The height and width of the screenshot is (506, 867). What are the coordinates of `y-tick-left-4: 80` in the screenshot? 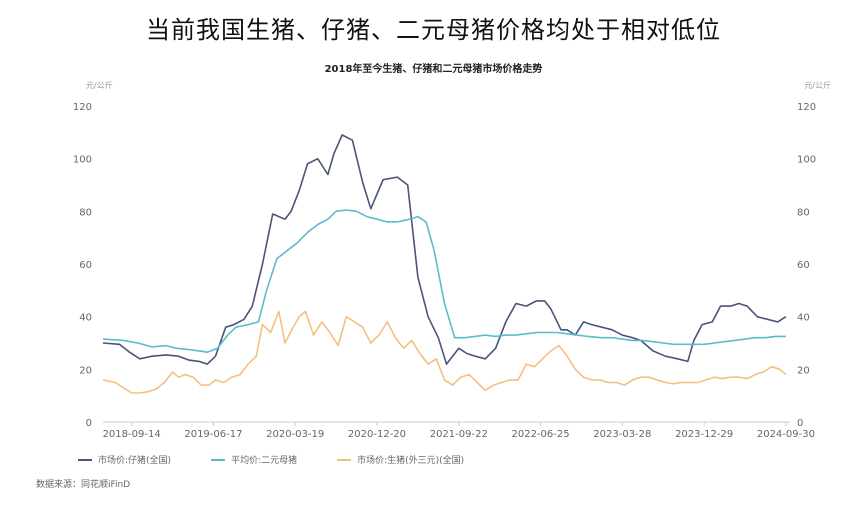 It's located at (85, 212).